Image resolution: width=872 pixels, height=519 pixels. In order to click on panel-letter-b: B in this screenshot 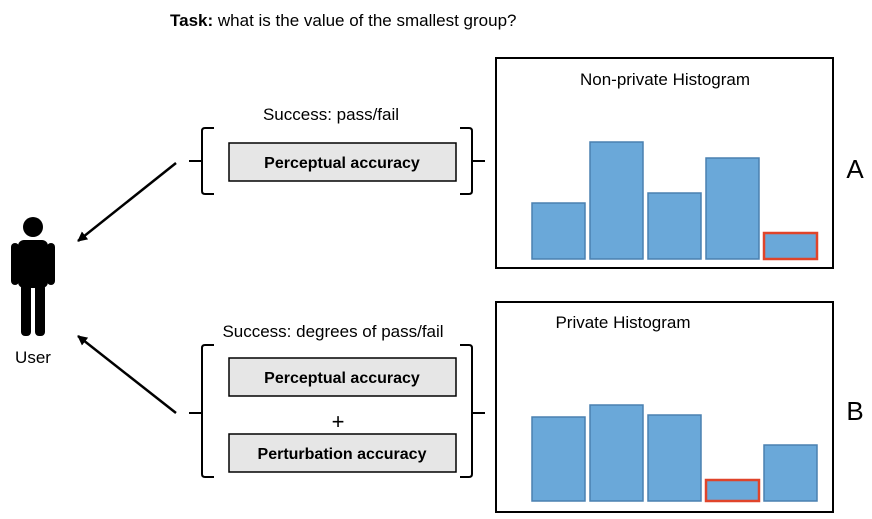, I will do `click(854, 411)`.